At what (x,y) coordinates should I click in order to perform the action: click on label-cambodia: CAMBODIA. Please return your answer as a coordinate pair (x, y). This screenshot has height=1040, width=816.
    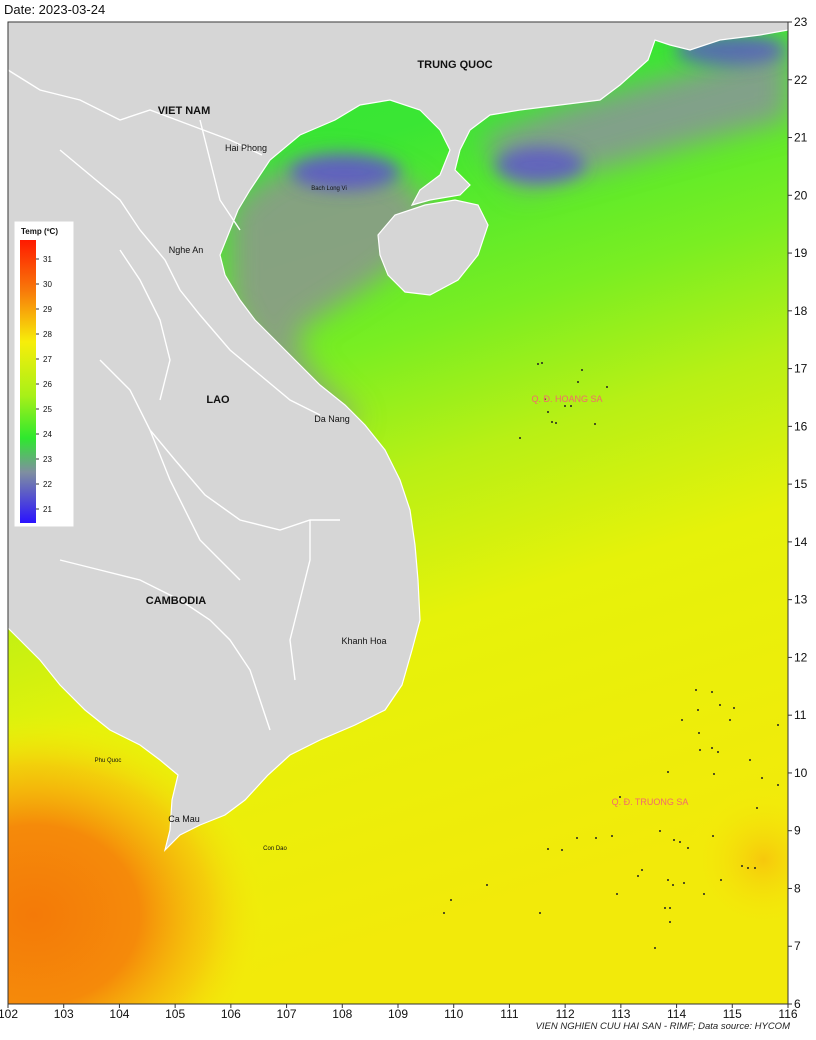
    Looking at the image, I should click on (176, 601).